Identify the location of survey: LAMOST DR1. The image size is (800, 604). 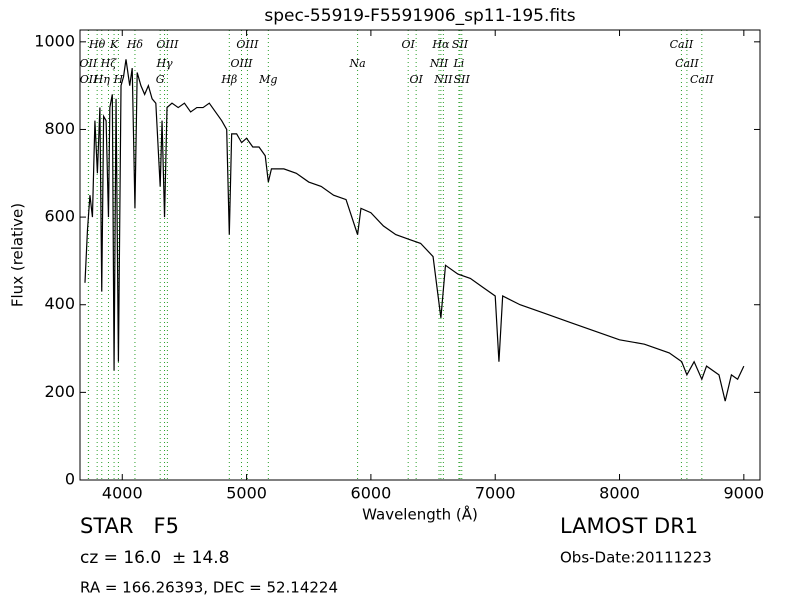
(629, 526).